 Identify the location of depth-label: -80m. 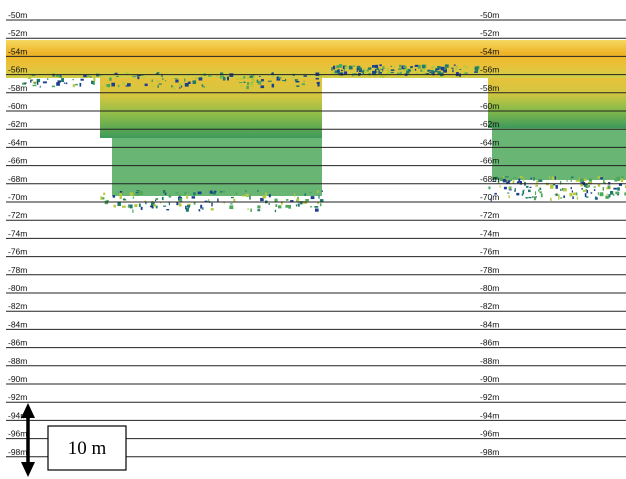
(489, 288).